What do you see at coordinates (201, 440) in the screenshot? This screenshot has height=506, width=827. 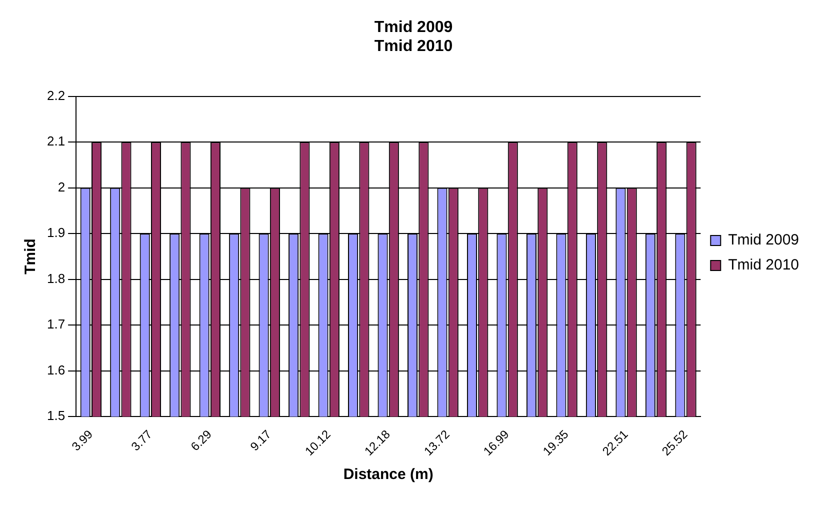 I see `x-tick-label: 6.29` at bounding box center [201, 440].